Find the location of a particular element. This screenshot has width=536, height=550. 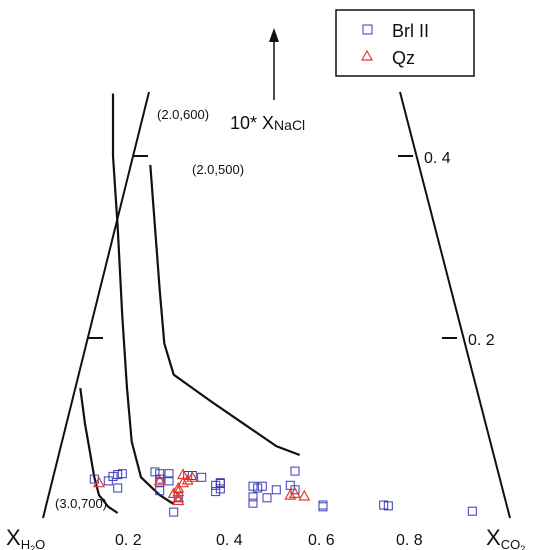

x-tick-label-0.8: 0. 8 is located at coordinates (409, 540).